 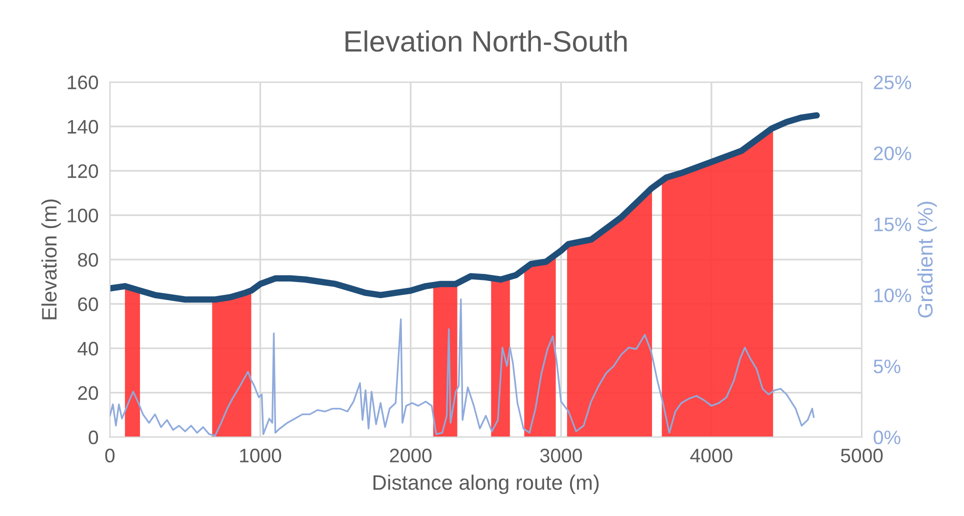 I want to click on y-tick-label: 160, so click(x=83, y=83).